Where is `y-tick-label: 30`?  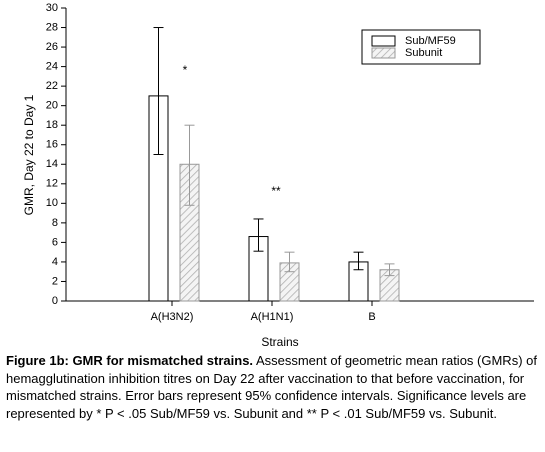
y-tick-label: 30 is located at coordinates (52, 8).